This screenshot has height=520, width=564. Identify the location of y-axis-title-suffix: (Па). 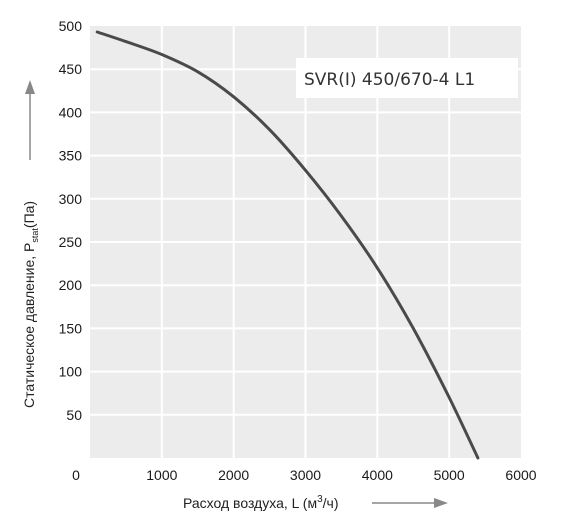
(29, 214).